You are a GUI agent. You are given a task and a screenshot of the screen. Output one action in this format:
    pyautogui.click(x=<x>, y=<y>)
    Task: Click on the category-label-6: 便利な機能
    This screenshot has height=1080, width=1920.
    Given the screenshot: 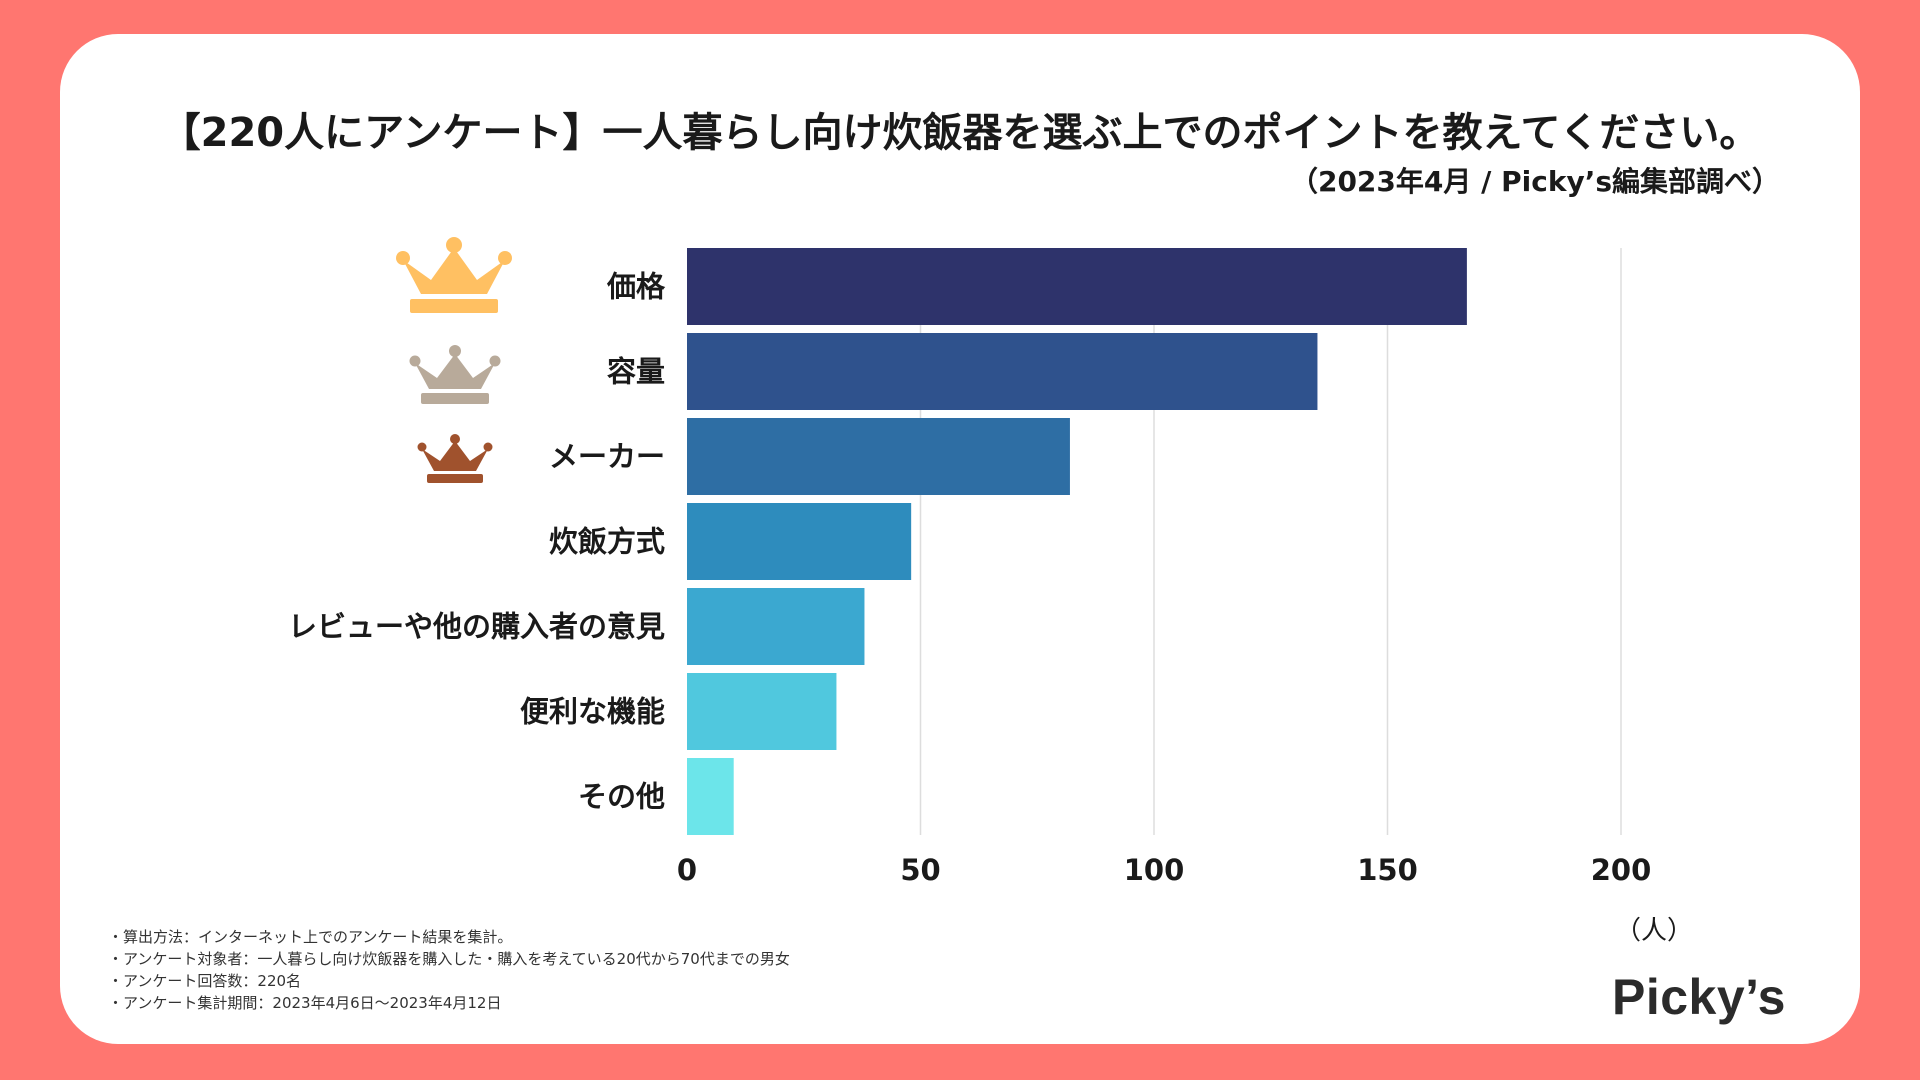 What is the action you would take?
    pyautogui.click(x=592, y=712)
    